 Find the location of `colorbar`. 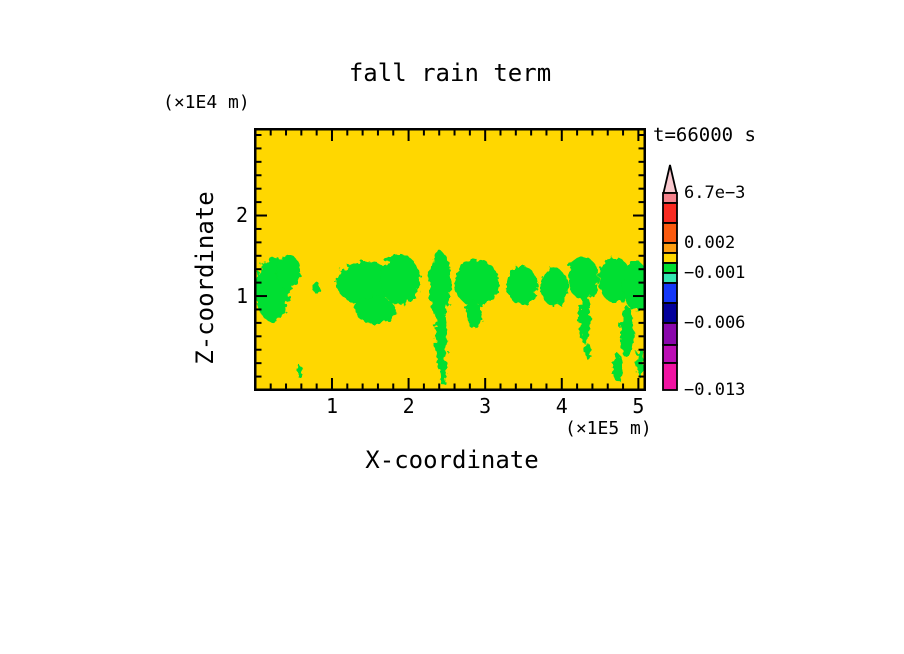

colorbar is located at coordinates (670, 277).